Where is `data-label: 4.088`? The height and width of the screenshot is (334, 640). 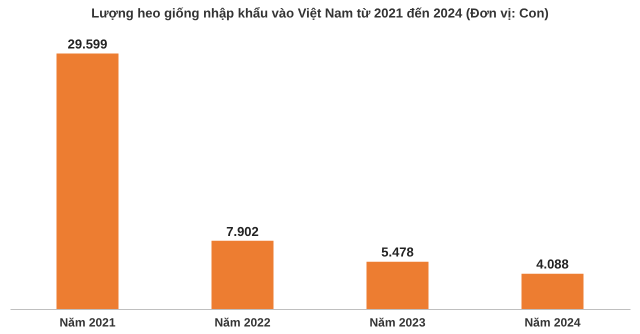 data-label: 4.088 is located at coordinates (552, 264).